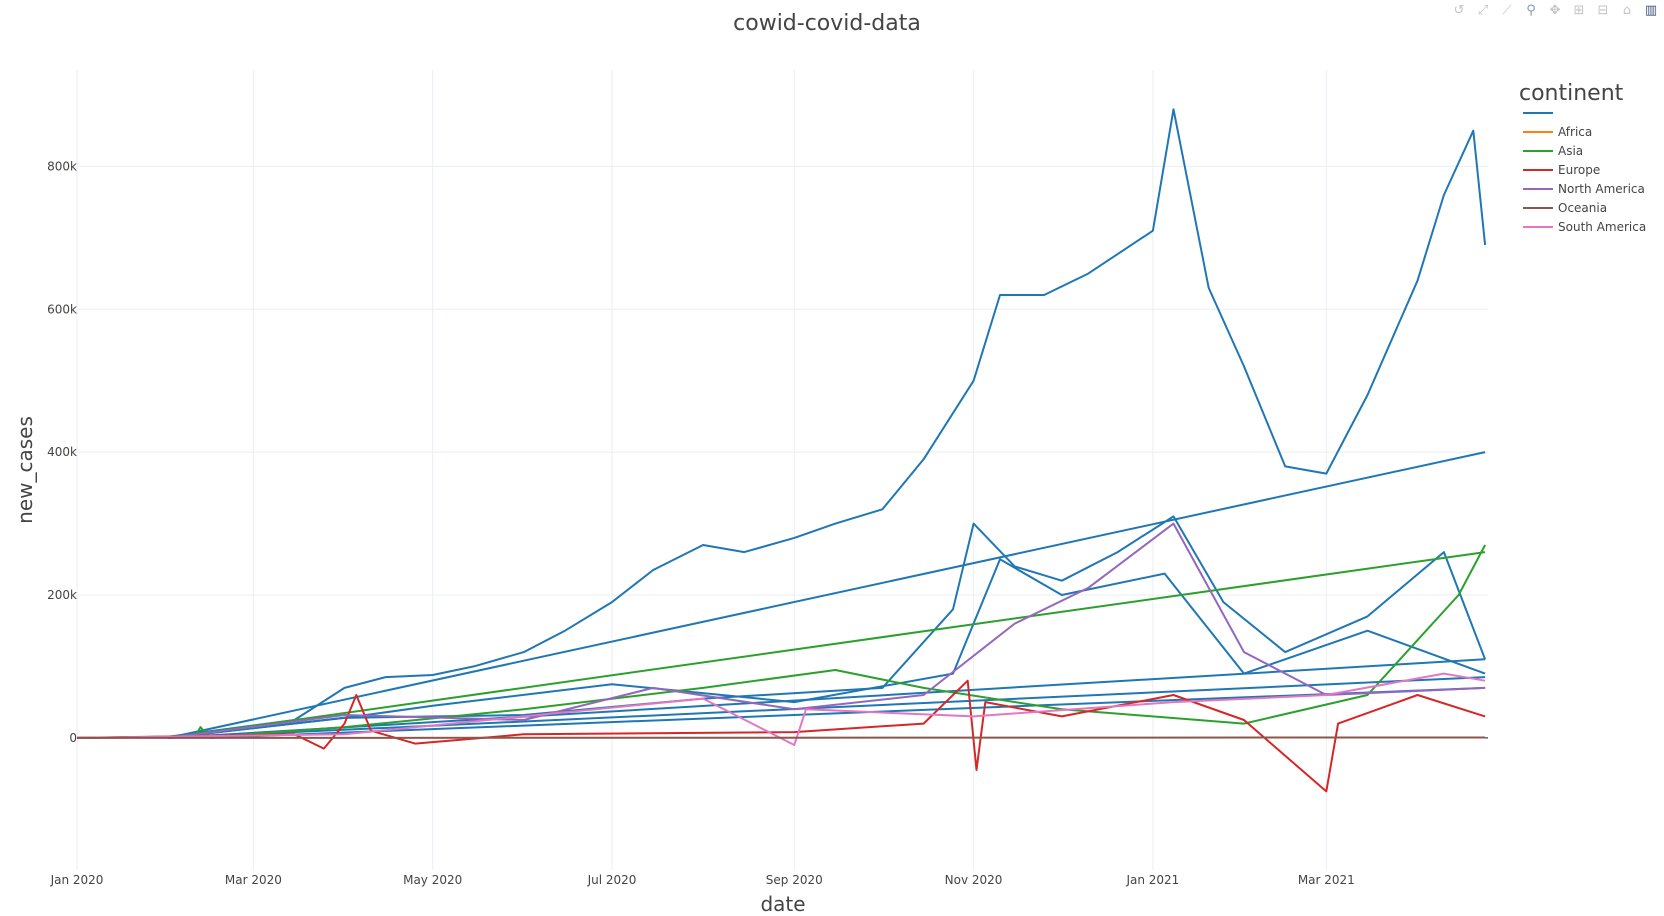  I want to click on legend-label: South America, so click(1602, 227).